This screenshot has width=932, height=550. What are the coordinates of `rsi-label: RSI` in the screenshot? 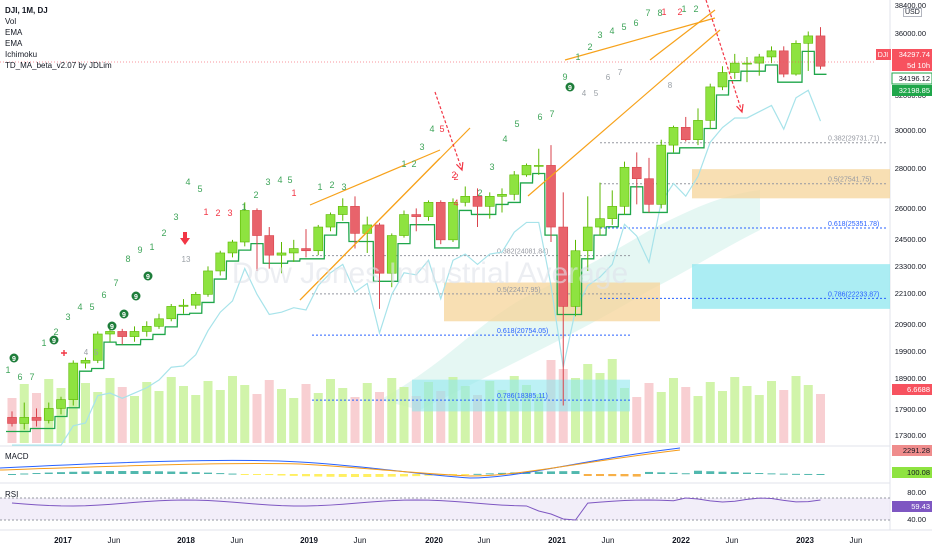 It's located at (12, 494).